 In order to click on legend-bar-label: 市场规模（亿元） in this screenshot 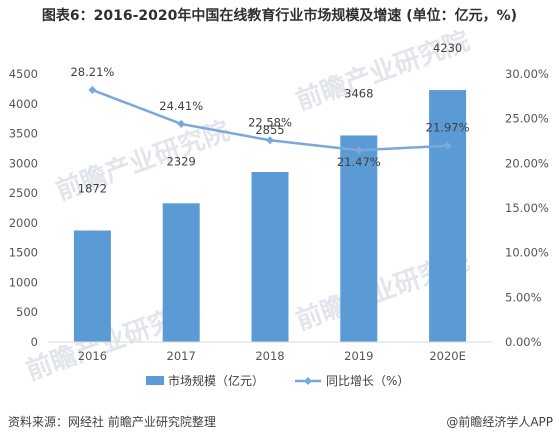, I will do `click(216, 380)`.